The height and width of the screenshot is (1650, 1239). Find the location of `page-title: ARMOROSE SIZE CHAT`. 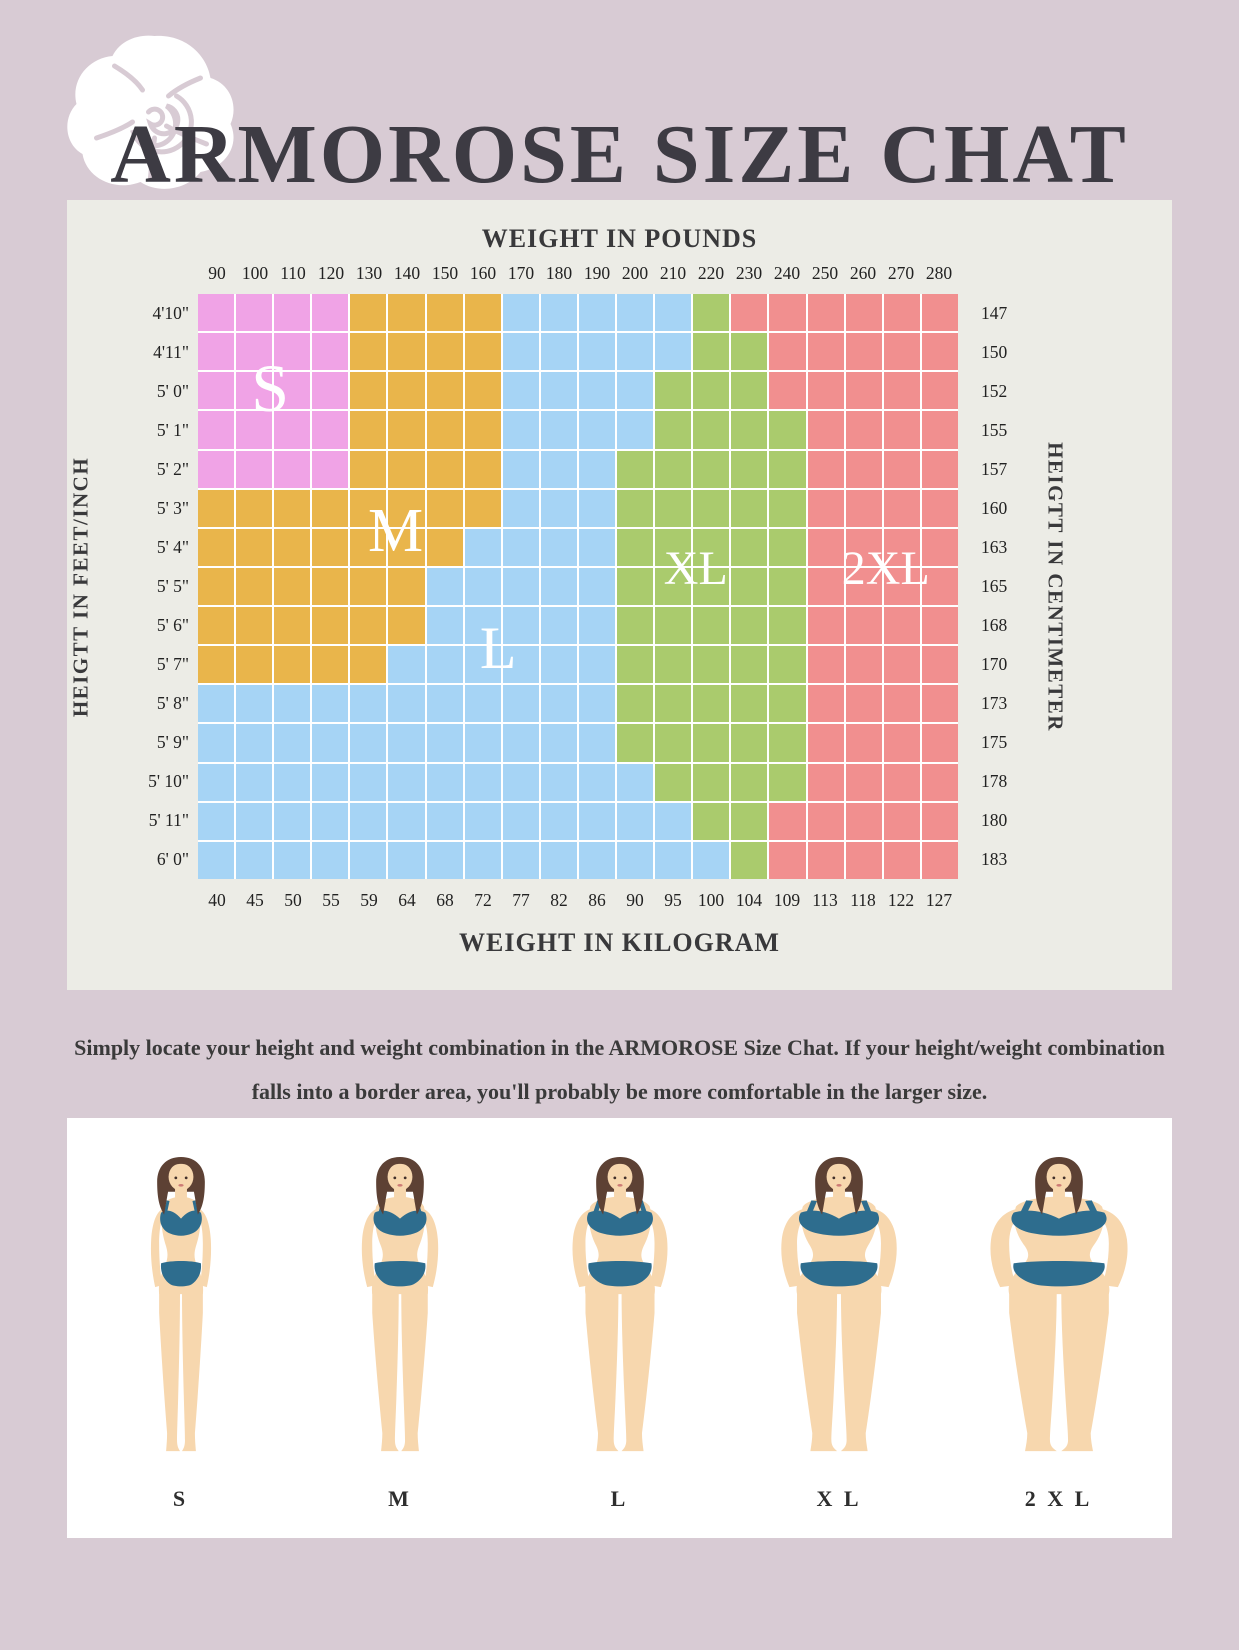

page-title: ARMOROSE SIZE CHAT is located at coordinates (619, 155).